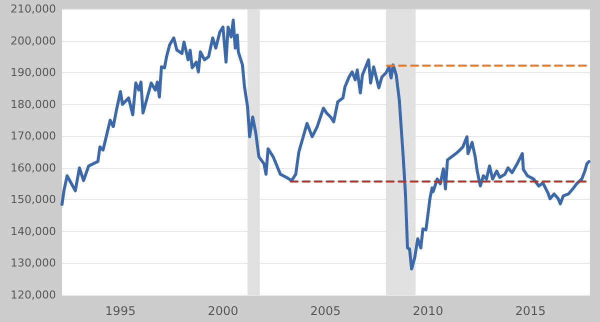 This screenshot has height=322, width=600. What do you see at coordinates (120, 311) in the screenshot?
I see `x-tick-label: 1995` at bounding box center [120, 311].